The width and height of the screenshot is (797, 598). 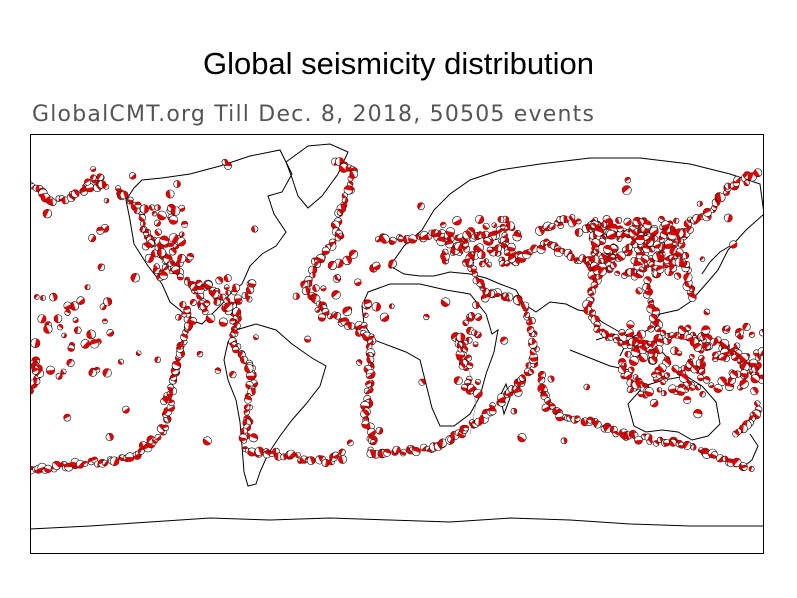 What do you see at coordinates (576, 248) in the screenshot?
I see `eurasia-coast` at bounding box center [576, 248].